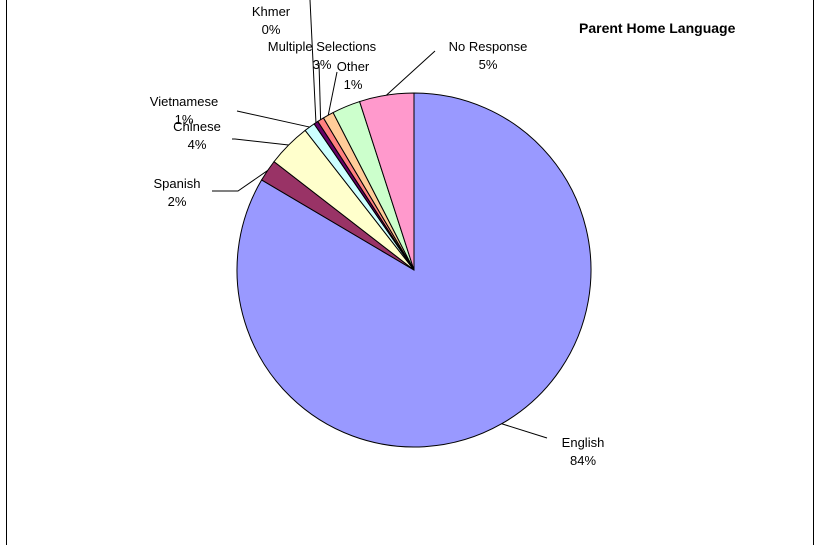  Describe the element at coordinates (583, 442) in the screenshot. I see `label-english-name: English` at that location.